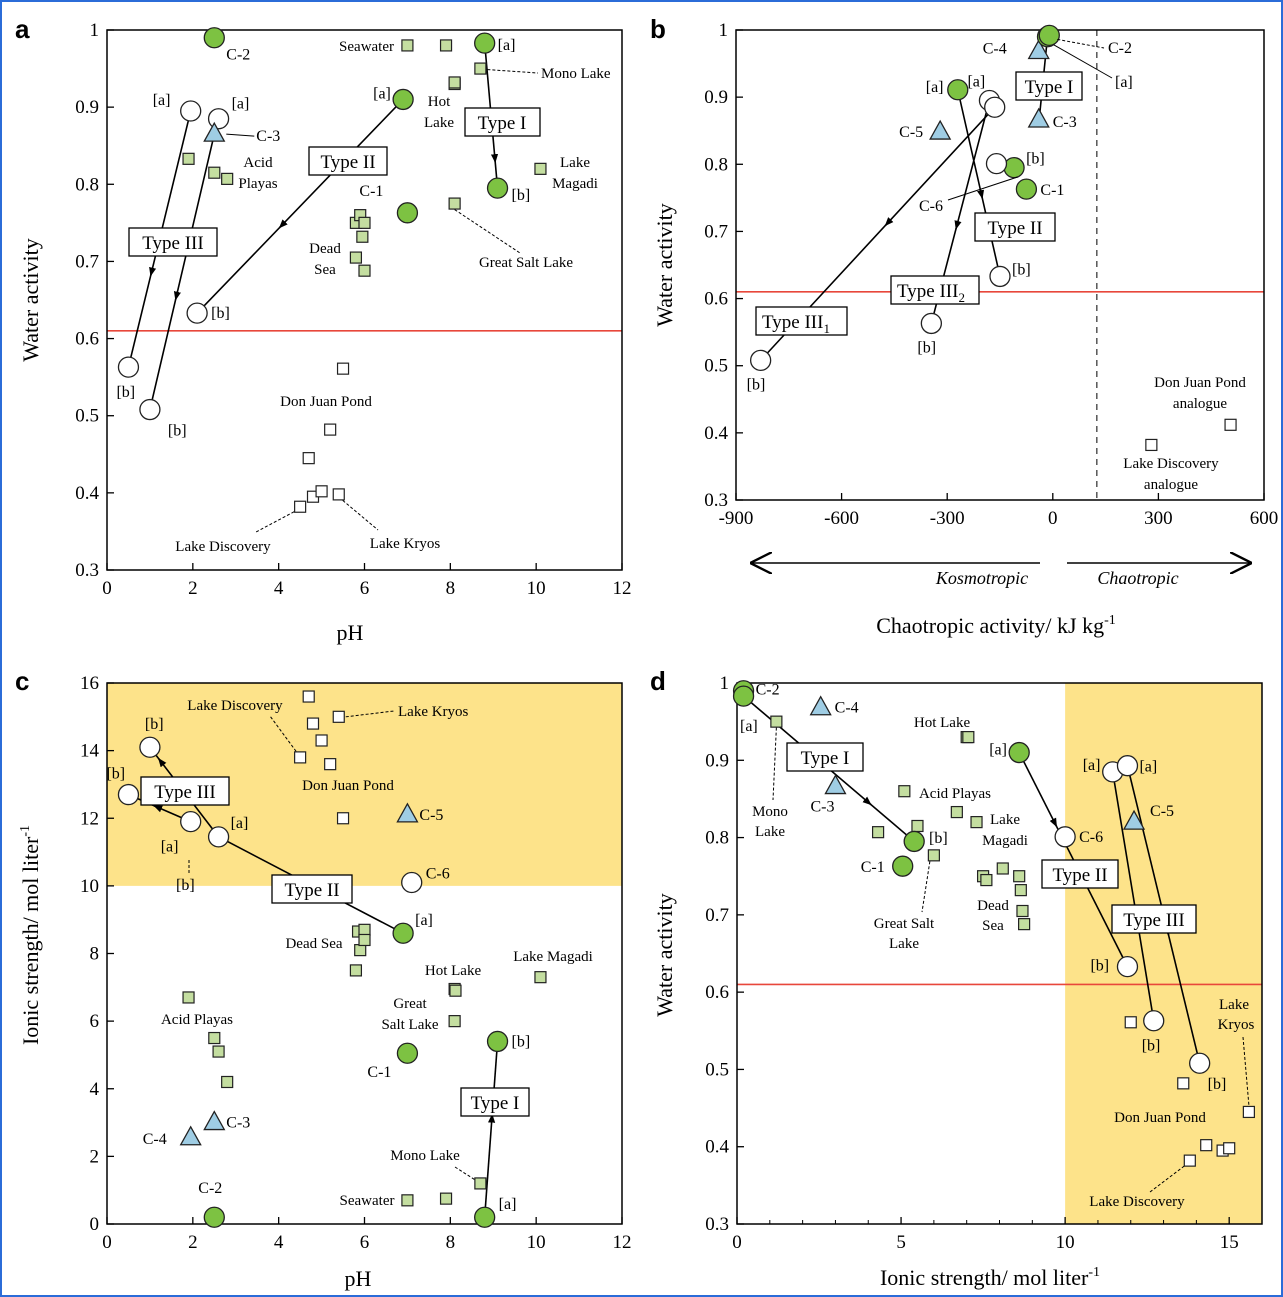 The image size is (1283, 1297). What do you see at coordinates (1171, 485) in the screenshot?
I see `site-label: analogue` at bounding box center [1171, 485].